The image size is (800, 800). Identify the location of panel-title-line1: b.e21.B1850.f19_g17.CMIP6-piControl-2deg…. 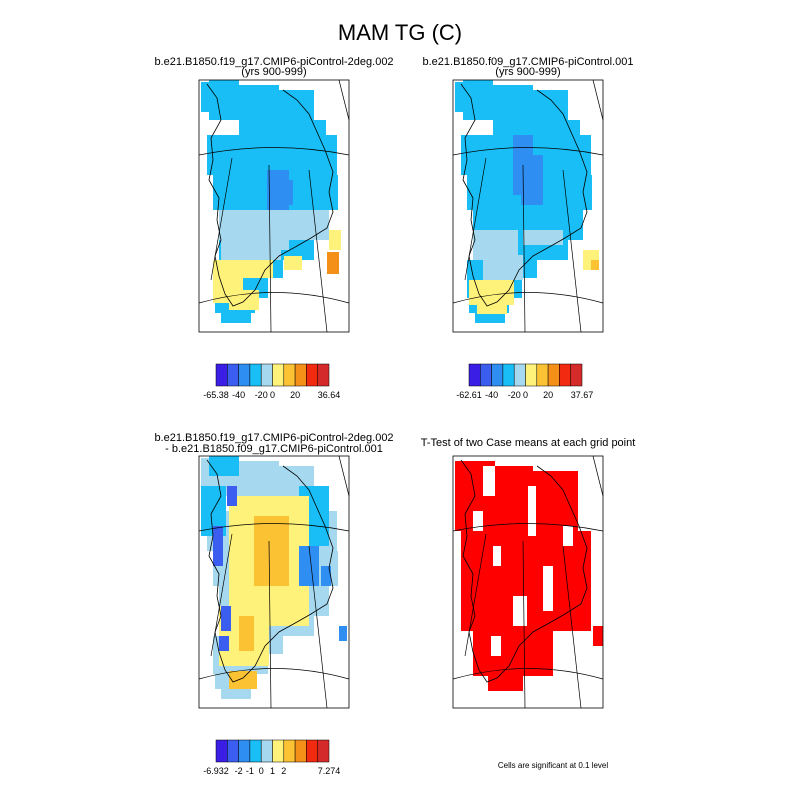
(273, 438).